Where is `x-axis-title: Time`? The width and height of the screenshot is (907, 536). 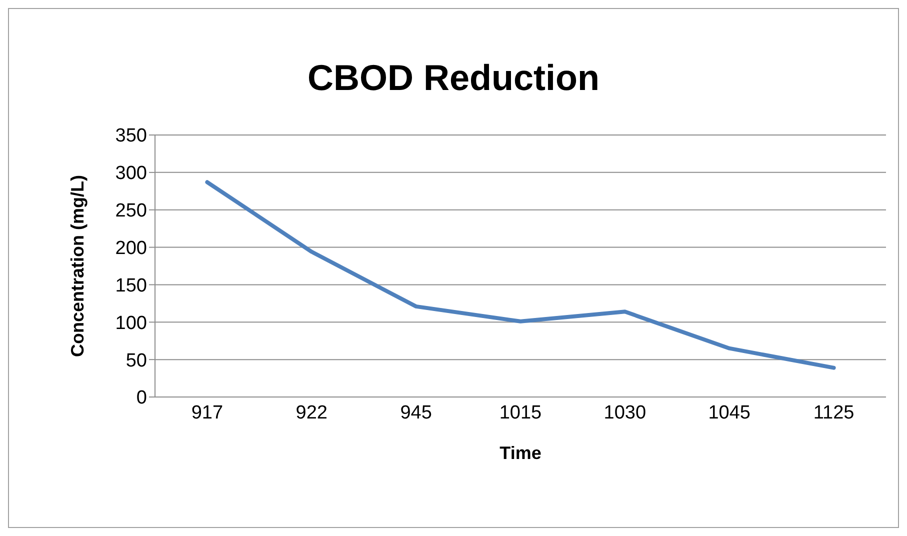 x-axis-title: Time is located at coordinates (521, 453).